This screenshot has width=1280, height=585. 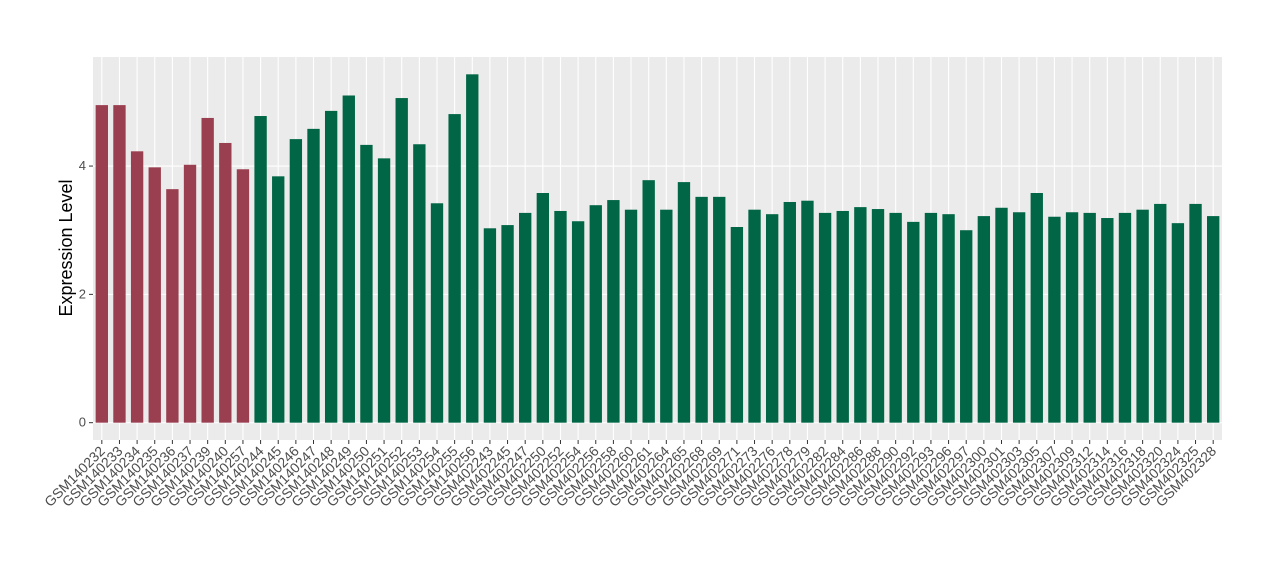 I want to click on y-axis-title: Expression Level, so click(x=66, y=247).